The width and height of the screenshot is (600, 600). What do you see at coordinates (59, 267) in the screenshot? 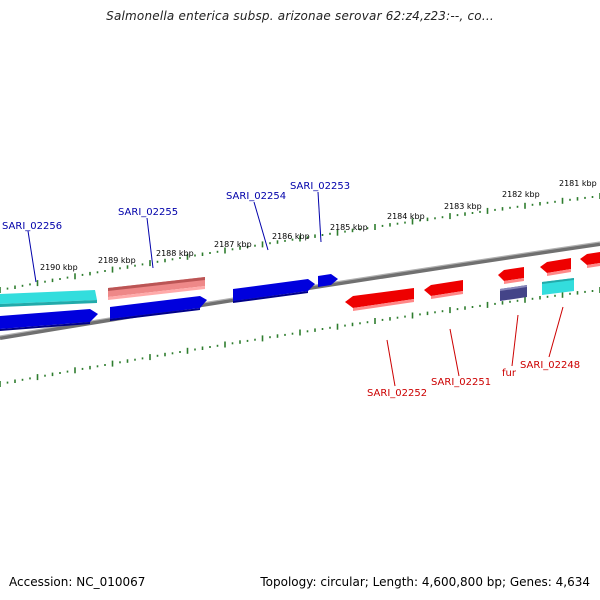
I see `scale-label-2190: 2190 kbp` at bounding box center [59, 267].